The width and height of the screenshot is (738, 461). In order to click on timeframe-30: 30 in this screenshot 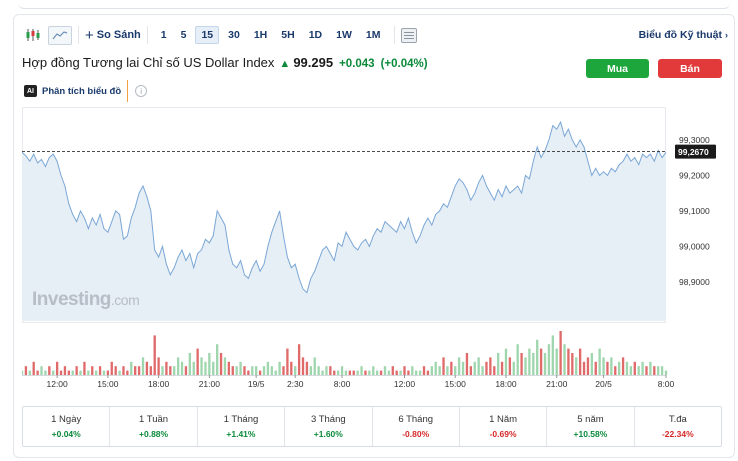, I will do `click(234, 35)`.